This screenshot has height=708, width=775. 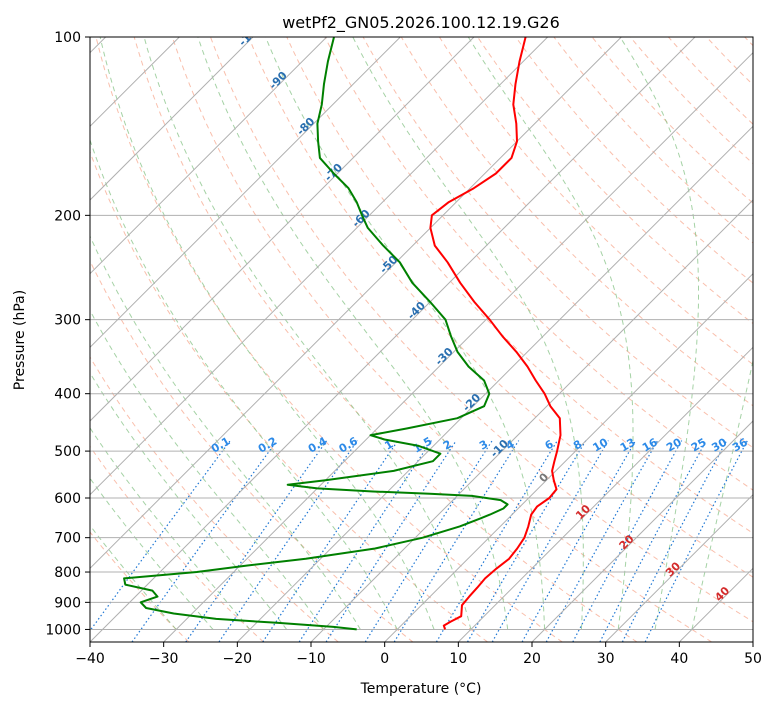 I want to click on x-tick-label: −30, so click(x=164, y=659).